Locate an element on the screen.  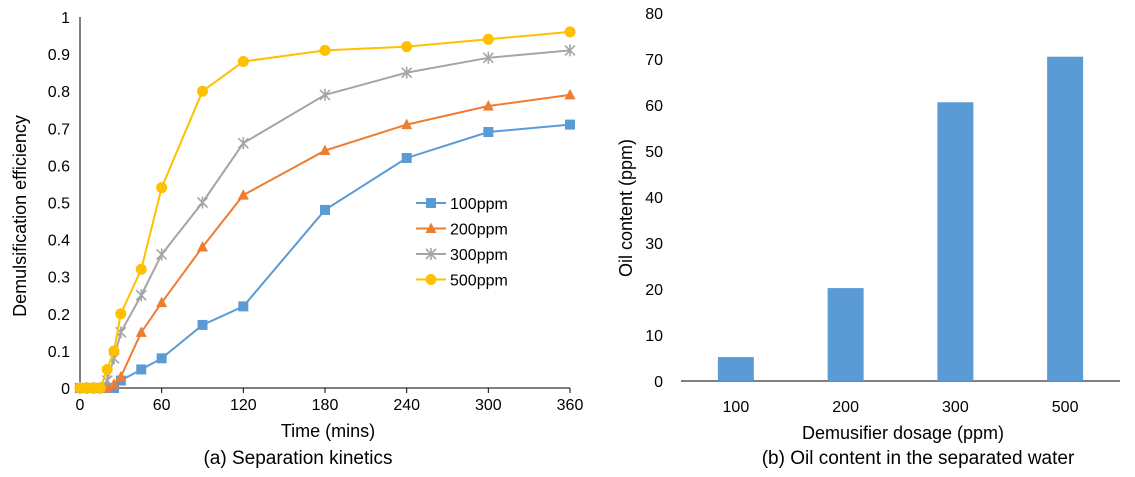
legend-label-500ppm: 500ppm is located at coordinates (479, 281).